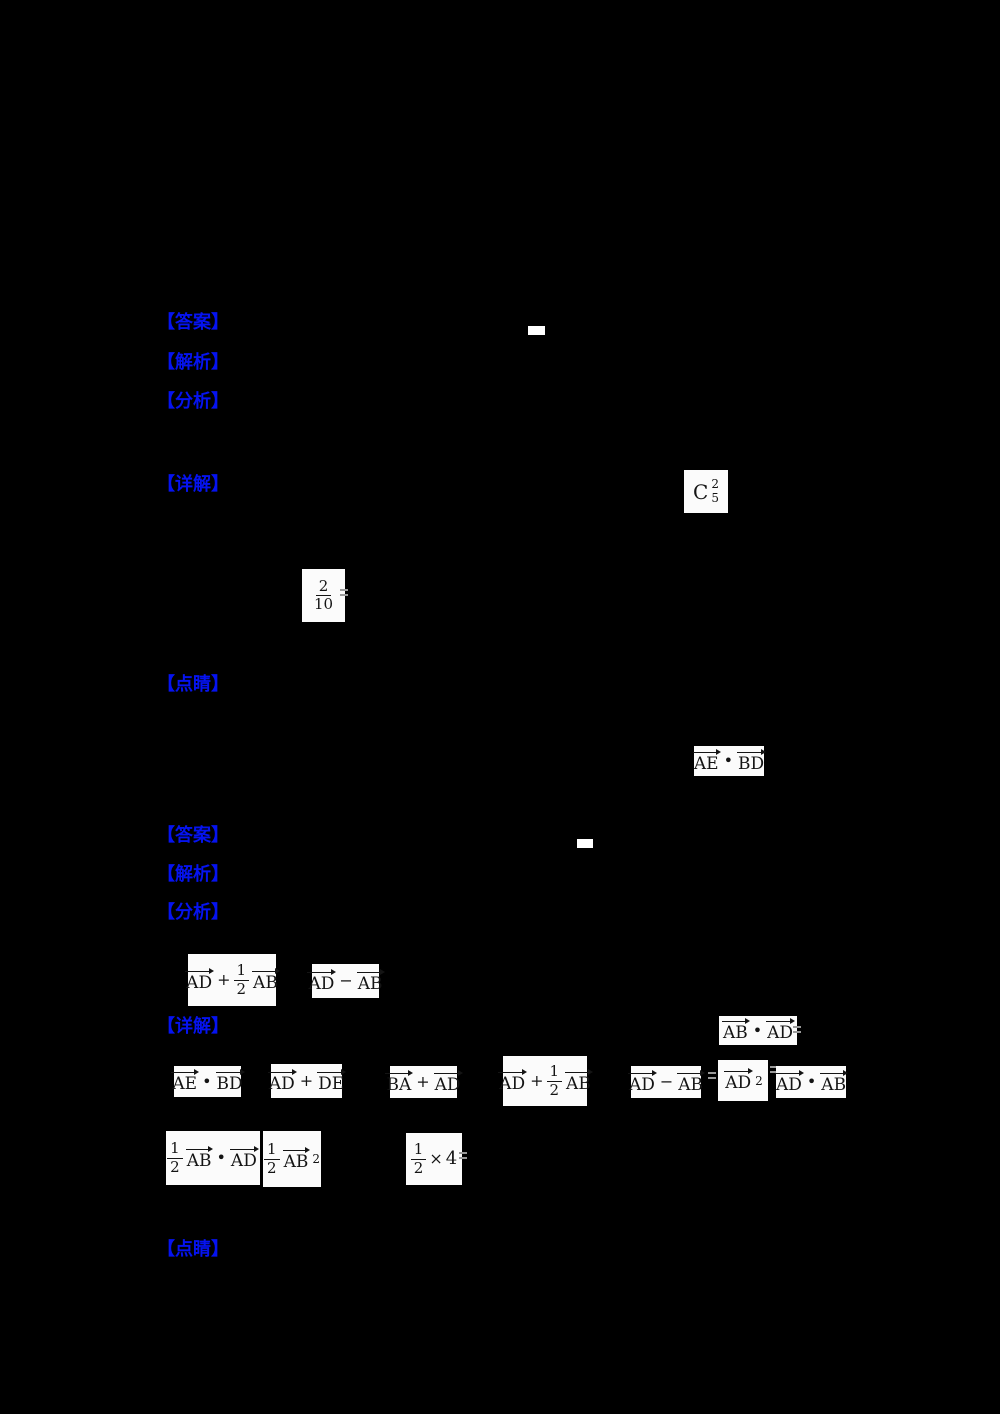 This screenshot has width=1000, height=1414. What do you see at coordinates (193, 401) in the screenshot?
I see `label-fenxi-1: 【分析】` at bounding box center [193, 401].